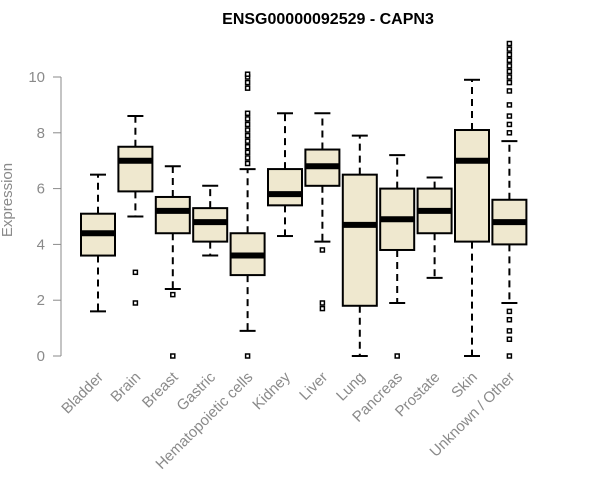 This screenshot has width=600, height=500. Describe the element at coordinates (41, 189) in the screenshot. I see `y-tick-label: 6` at that location.